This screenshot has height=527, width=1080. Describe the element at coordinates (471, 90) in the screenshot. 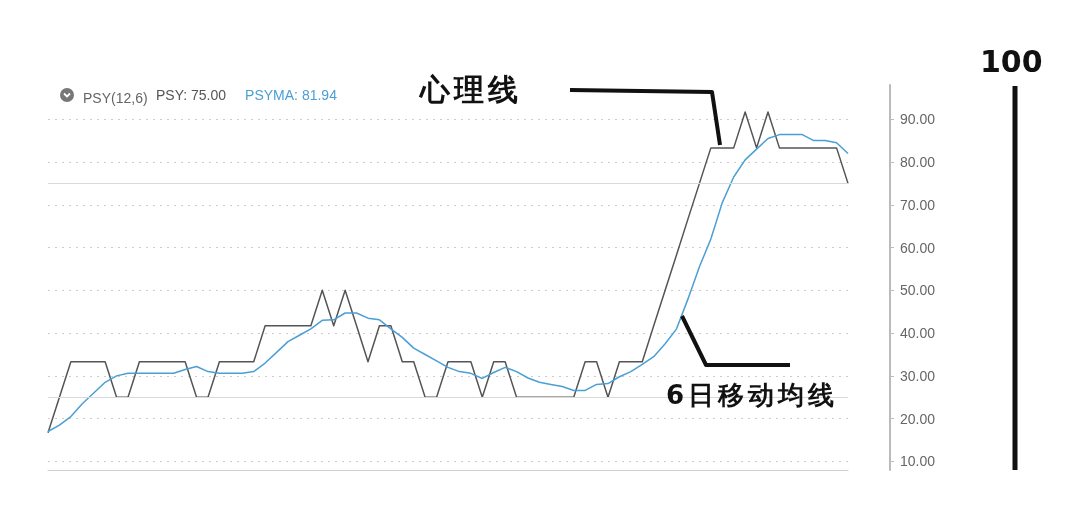

I see `annotation: 心理线` at that location.